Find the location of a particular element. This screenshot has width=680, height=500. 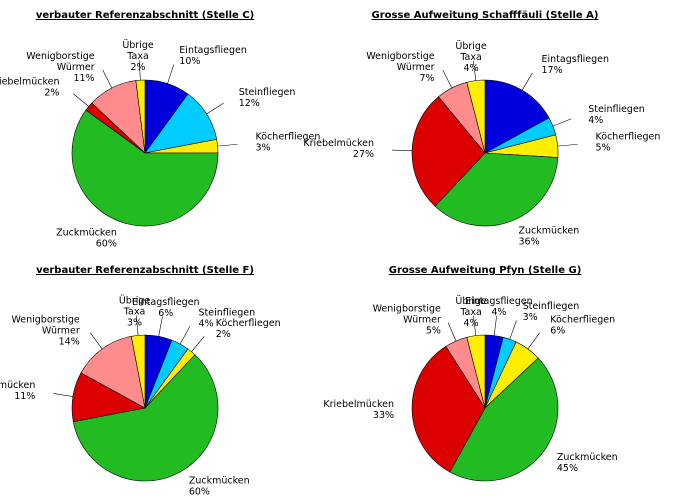

chart-title: Grosse Aufweitung Schafffäuli (Stelle A) is located at coordinates (485, 15).